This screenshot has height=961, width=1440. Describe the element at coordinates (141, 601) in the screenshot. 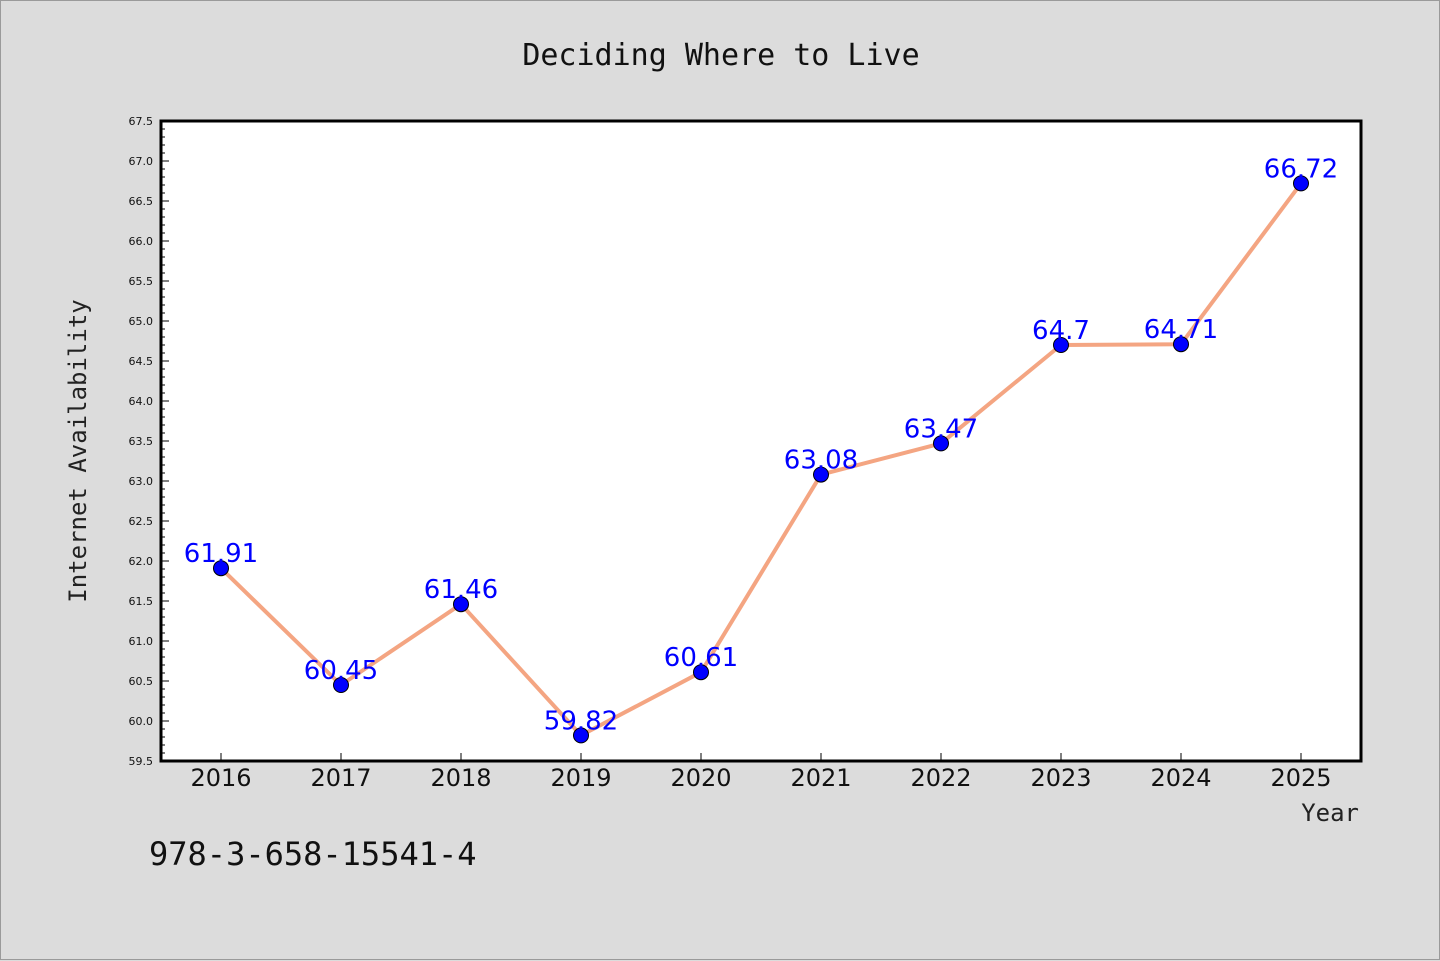

I see `y-tick-label: 61.5` at that location.